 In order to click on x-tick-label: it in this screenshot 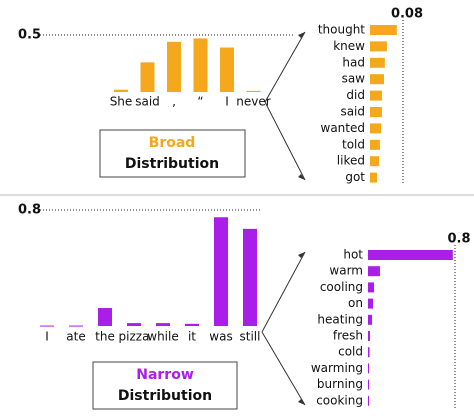, I will do `click(192, 337)`.